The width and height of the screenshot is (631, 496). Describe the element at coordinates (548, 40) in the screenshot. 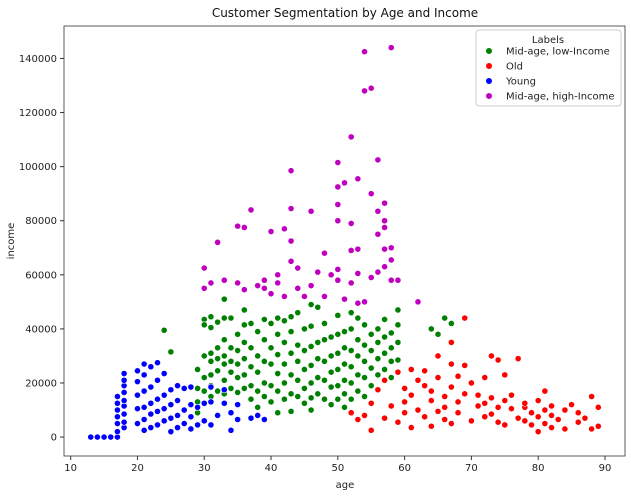

I see `legend-title: Labels` at that location.